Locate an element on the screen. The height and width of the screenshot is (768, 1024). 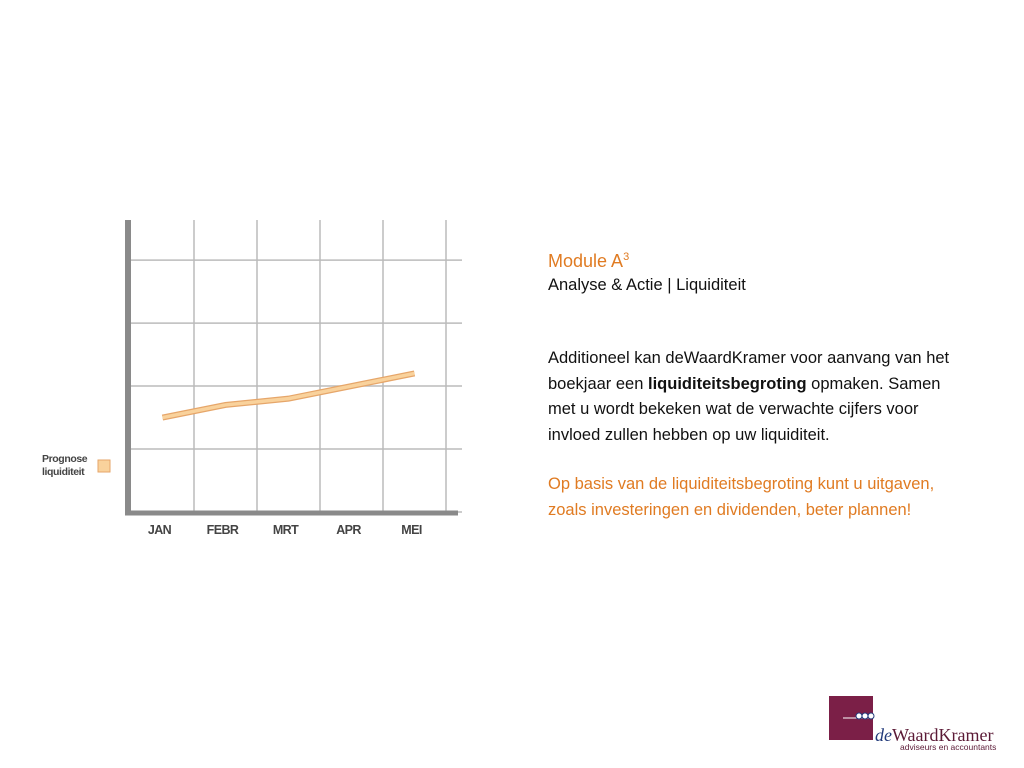
logo-prefix: de is located at coordinates (883, 735).